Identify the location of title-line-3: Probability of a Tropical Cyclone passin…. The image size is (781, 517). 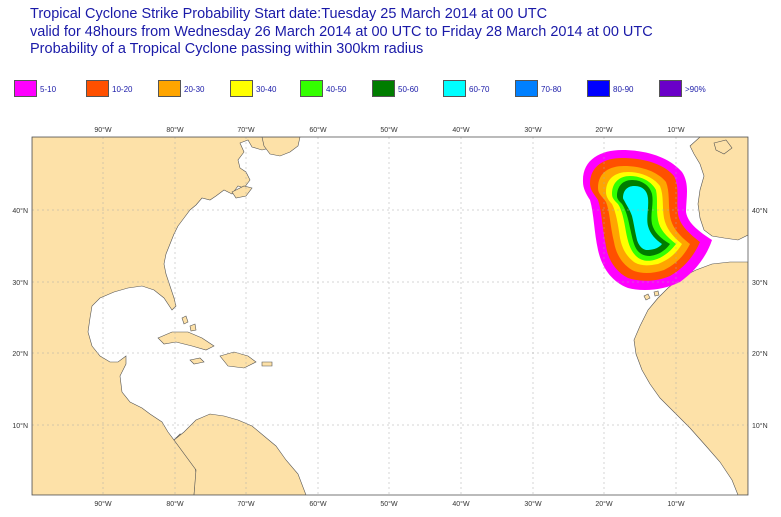
(227, 49).